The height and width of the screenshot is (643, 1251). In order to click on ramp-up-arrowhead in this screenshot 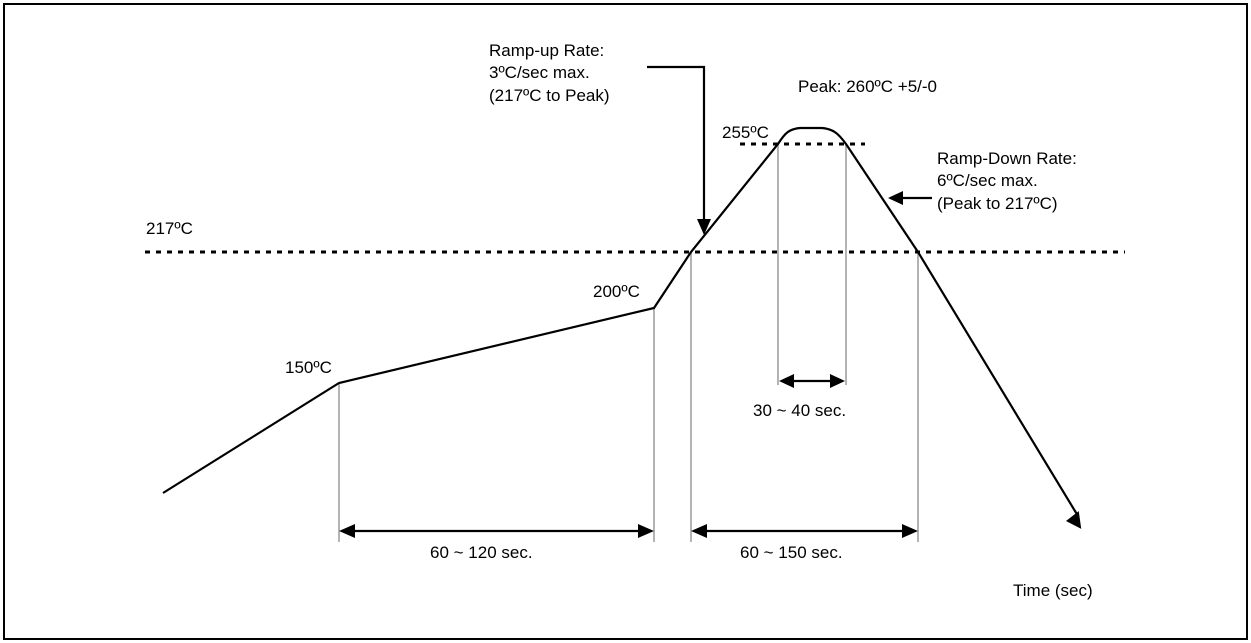, I will do `click(704, 227)`.